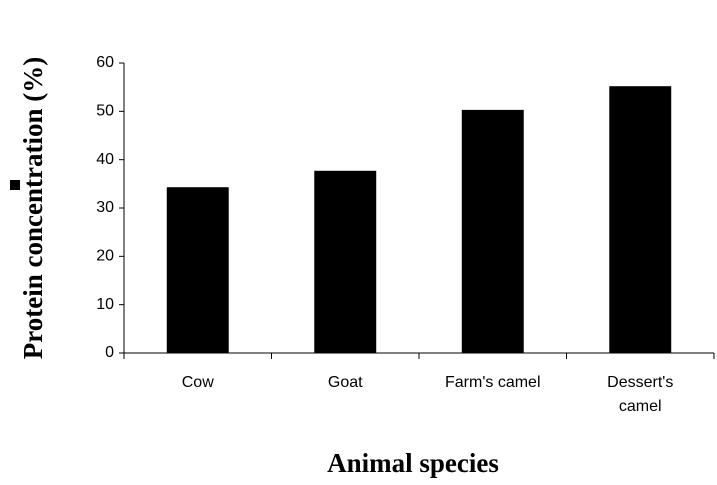 The image size is (717, 485). What do you see at coordinates (492, 382) in the screenshot?
I see `x-tick-label: Farm's camel` at bounding box center [492, 382].